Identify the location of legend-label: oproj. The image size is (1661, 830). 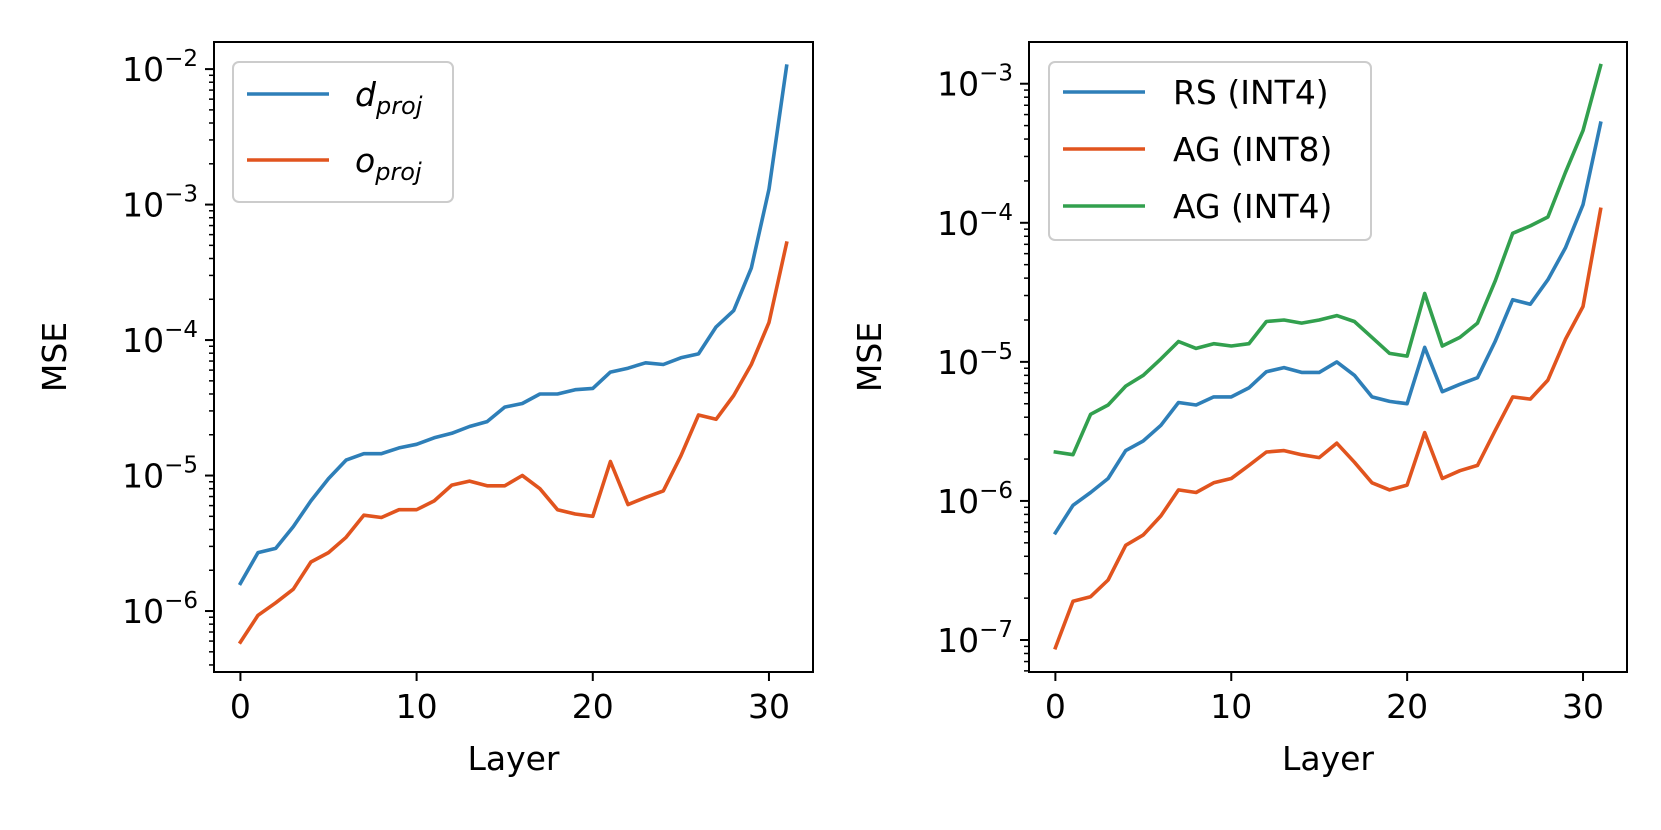
(388, 163).